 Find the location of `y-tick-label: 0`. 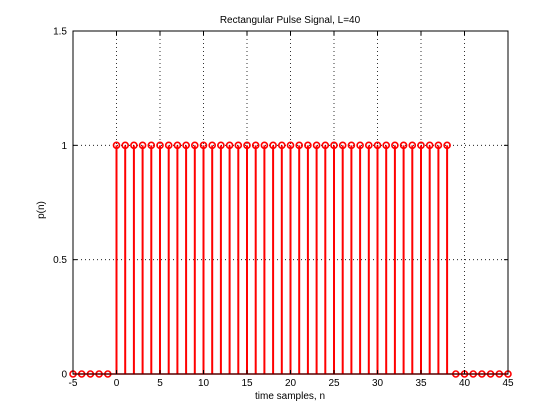

y-tick-label: 0 is located at coordinates (64, 375).